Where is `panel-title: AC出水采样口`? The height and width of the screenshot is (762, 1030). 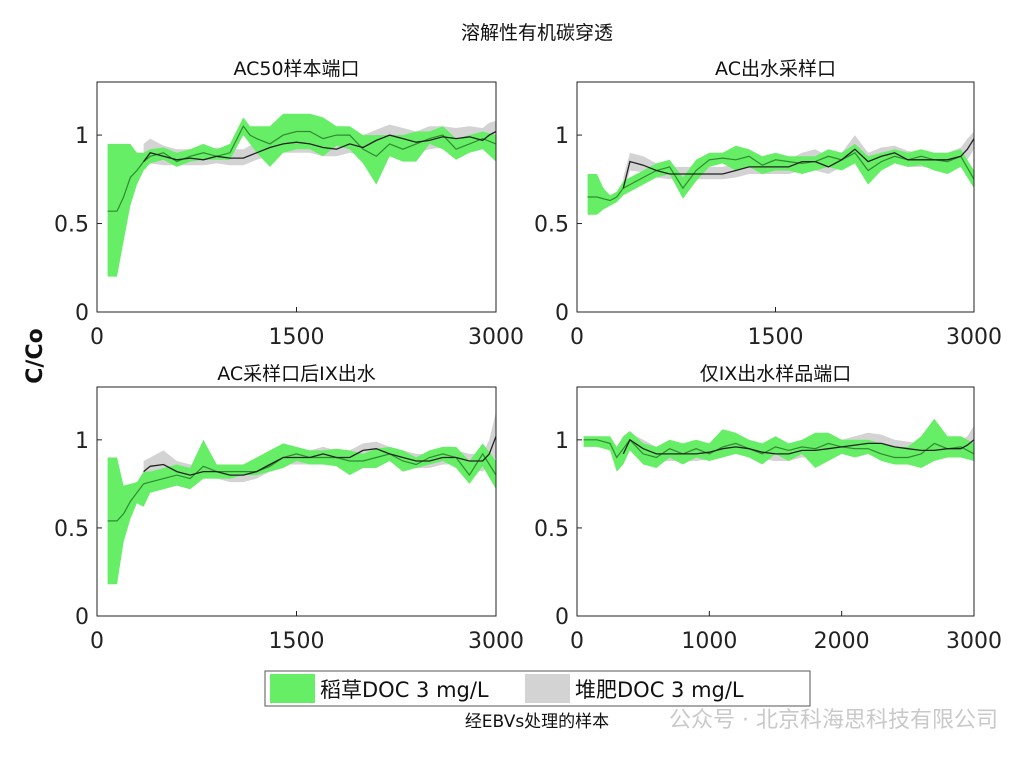
panel-title: AC出水采样口 is located at coordinates (775, 69).